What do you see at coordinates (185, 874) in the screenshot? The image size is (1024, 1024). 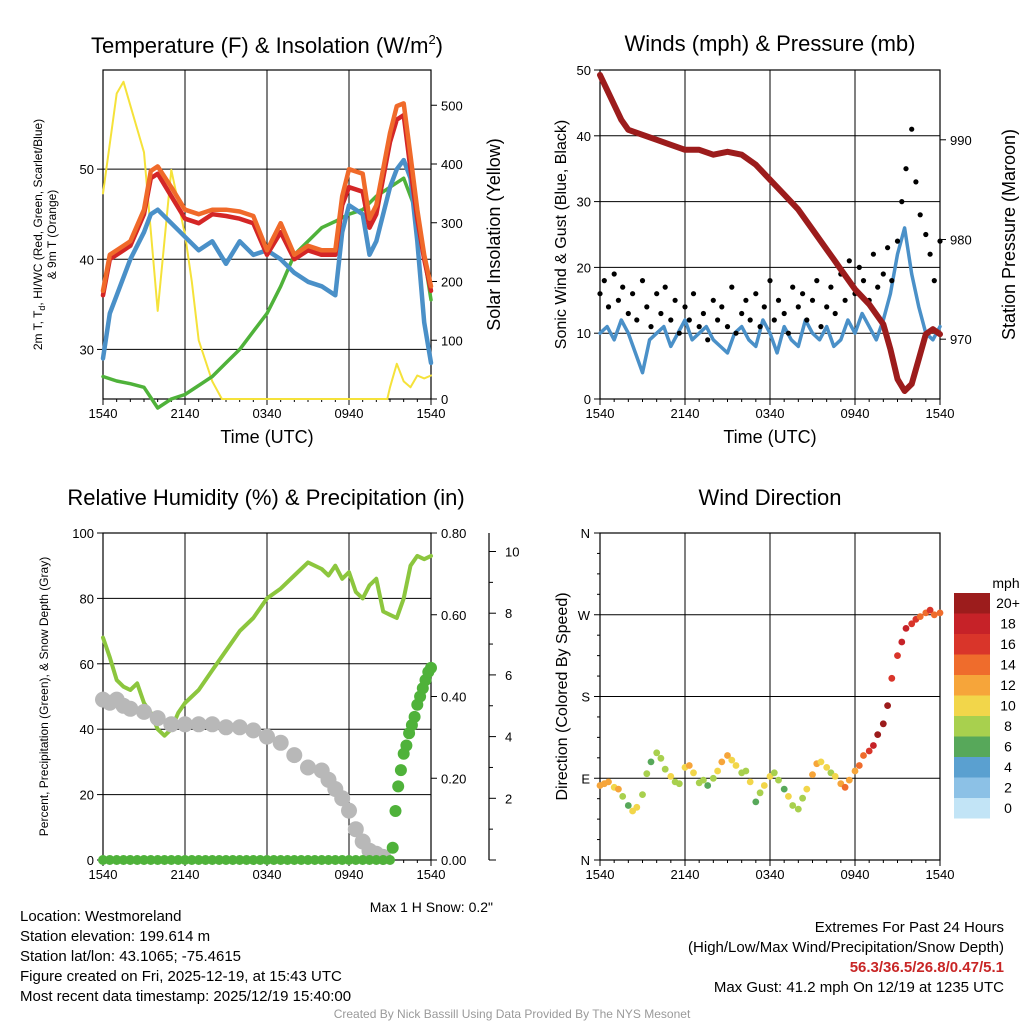 I see `x-tick-label: 2140` at bounding box center [185, 874].